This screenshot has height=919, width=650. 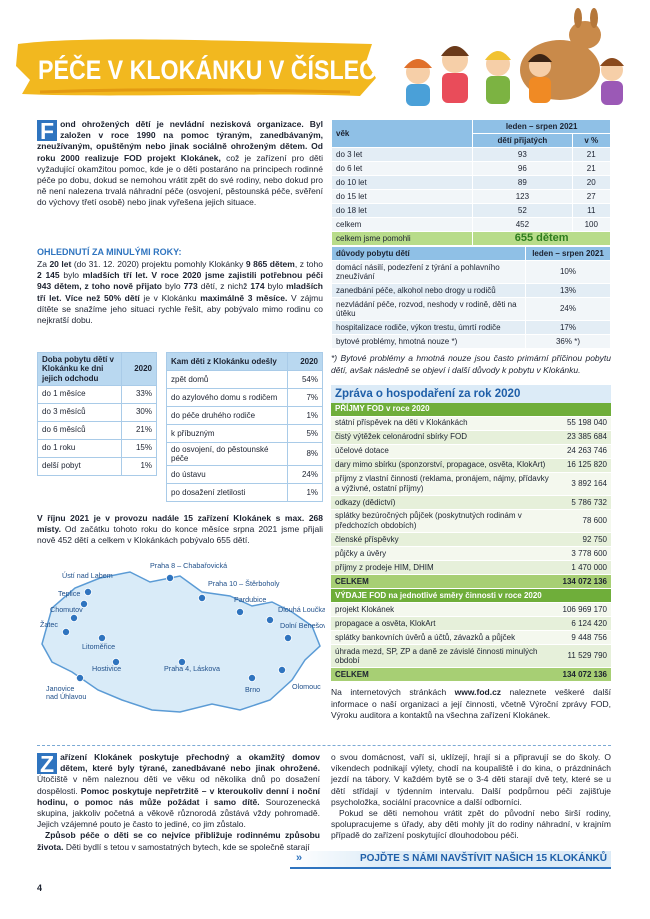 What do you see at coordinates (227, 415) in the screenshot?
I see `table-cell: do péče druhého rodiče` at bounding box center [227, 415].